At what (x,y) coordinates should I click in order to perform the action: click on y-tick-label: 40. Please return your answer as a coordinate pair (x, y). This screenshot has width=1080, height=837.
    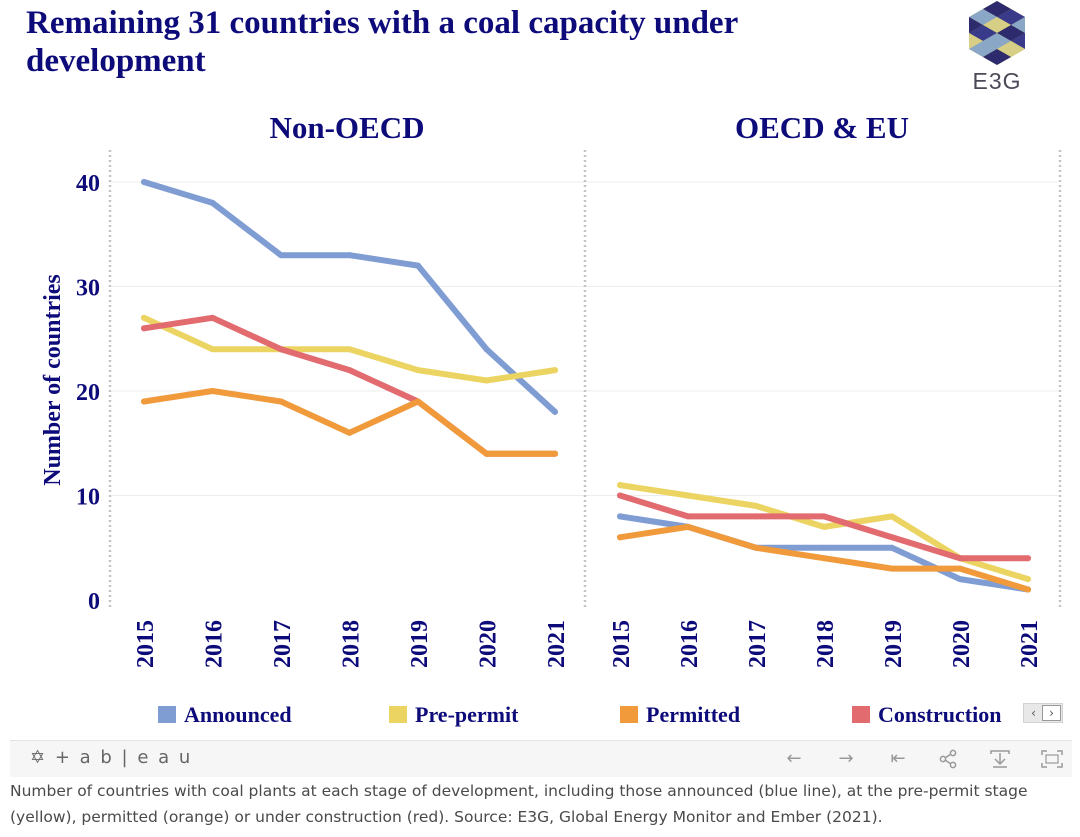
    Looking at the image, I should click on (88, 184).